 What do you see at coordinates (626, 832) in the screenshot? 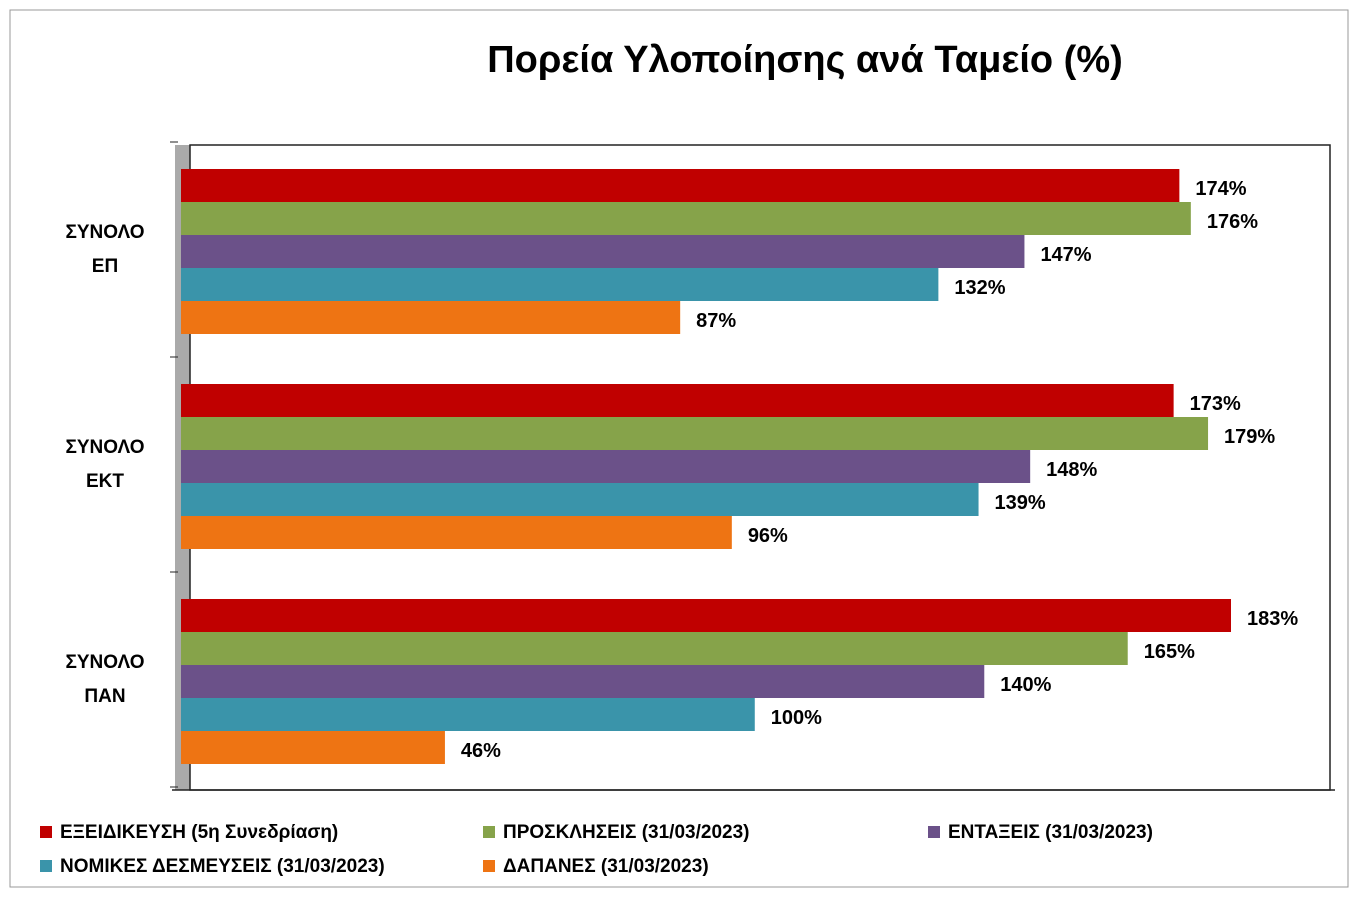
I see `legend-label: ΠΡΟΣΚΛΗΣΕΙΣ (31/03/2023)` at bounding box center [626, 832].